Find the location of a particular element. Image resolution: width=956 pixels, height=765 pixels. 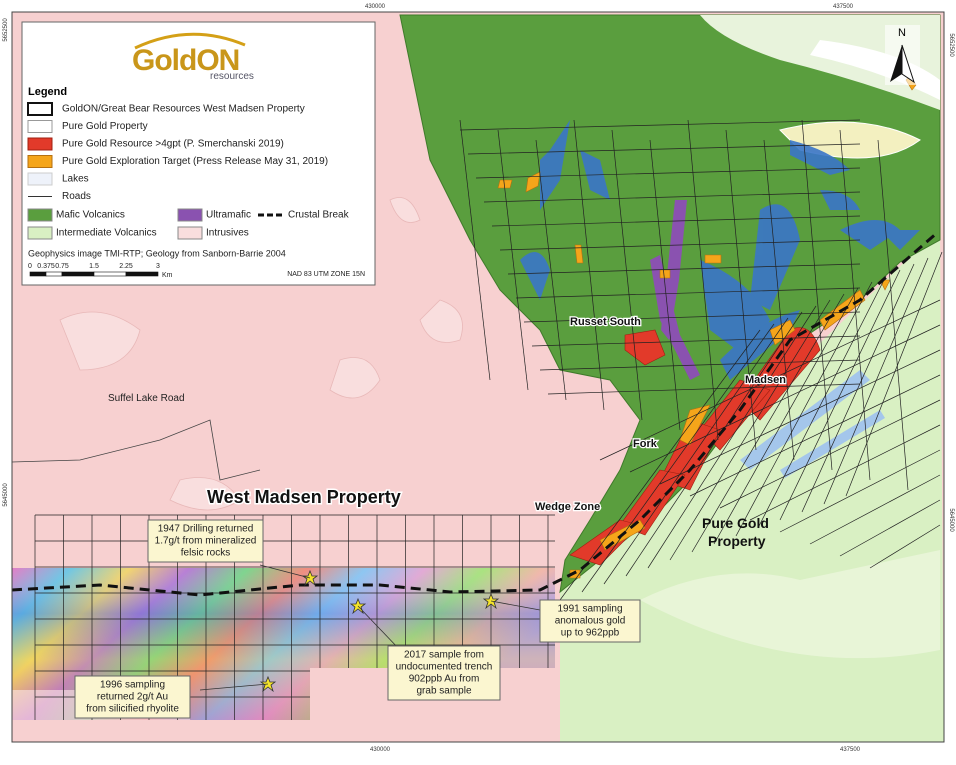

legend-label: Pure Gold Property is located at coordinates (105, 126).